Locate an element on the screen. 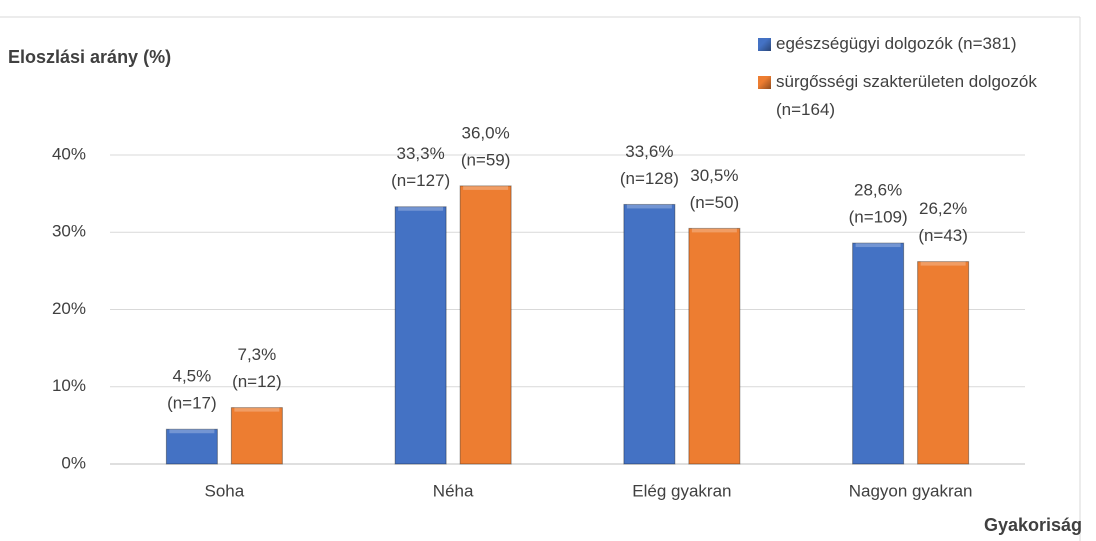 The image size is (1096, 541). x-tick-label: Néha is located at coordinates (453, 490).